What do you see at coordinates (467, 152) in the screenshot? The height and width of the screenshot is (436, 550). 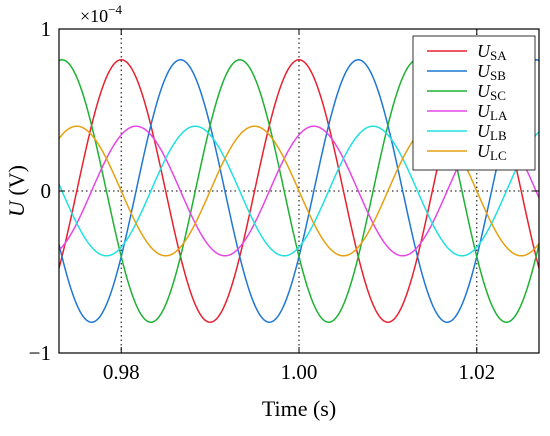 I see `legend-item-lc: ULC` at bounding box center [467, 152].